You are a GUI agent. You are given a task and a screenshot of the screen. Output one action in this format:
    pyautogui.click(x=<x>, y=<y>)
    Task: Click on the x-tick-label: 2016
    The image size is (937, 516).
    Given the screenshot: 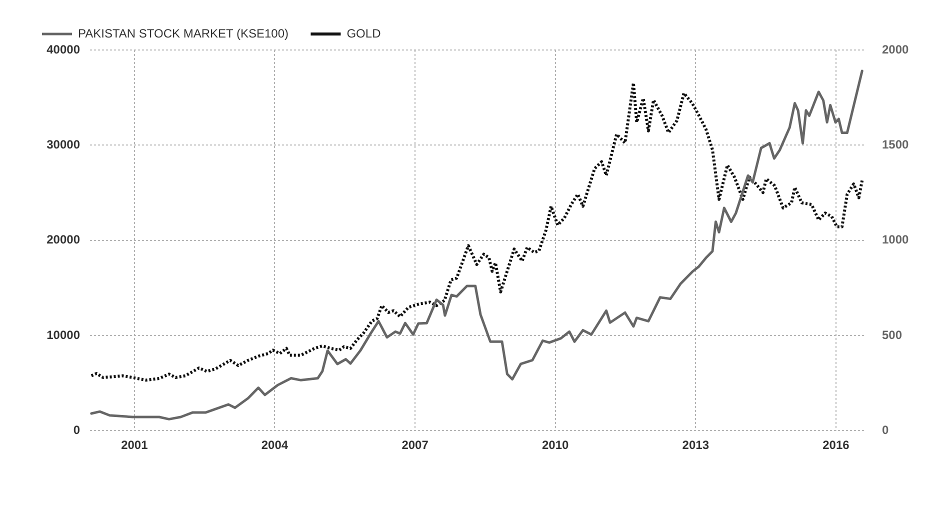 What is the action you would take?
    pyautogui.click(x=836, y=445)
    